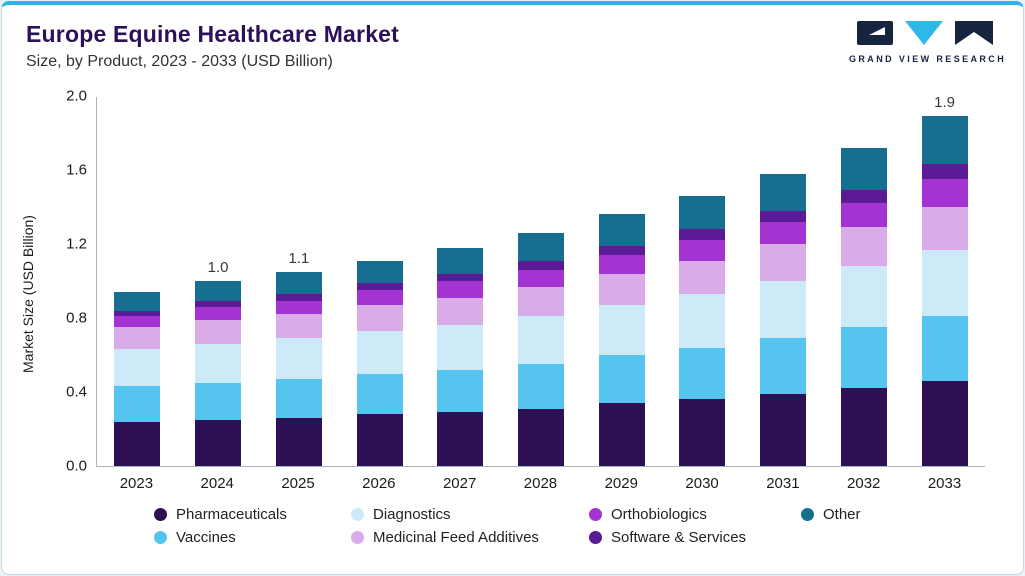  Describe the element at coordinates (695, 537) in the screenshot. I see `legend-item-software-services: Software & Services` at that location.